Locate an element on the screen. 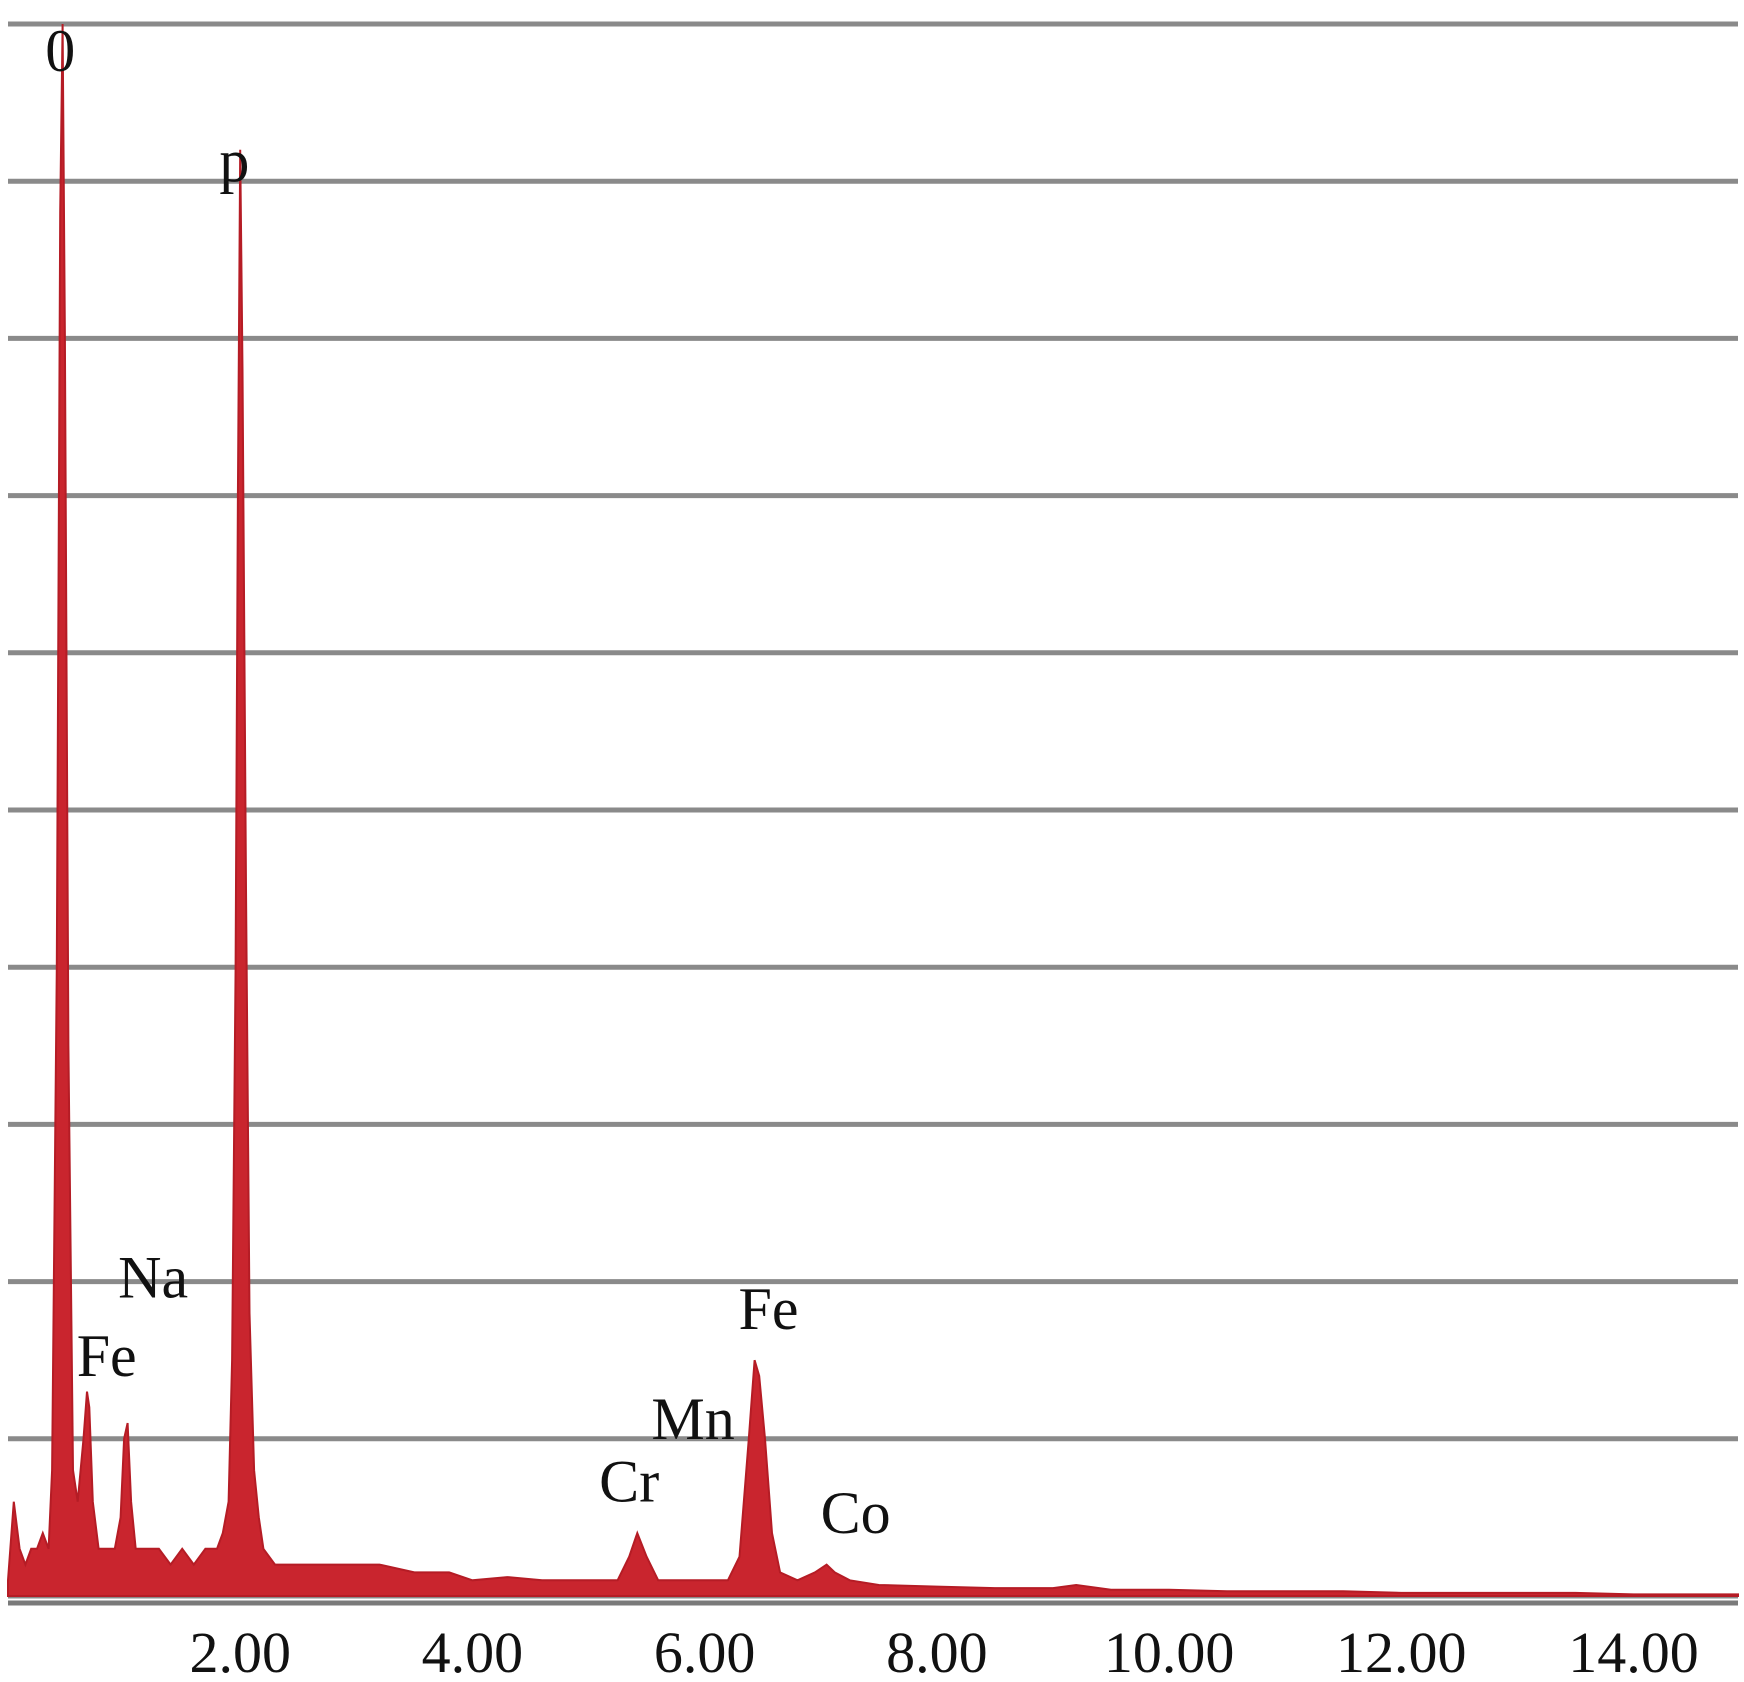 The height and width of the screenshot is (1682, 1744). peak-label: Cr is located at coordinates (629, 1482).